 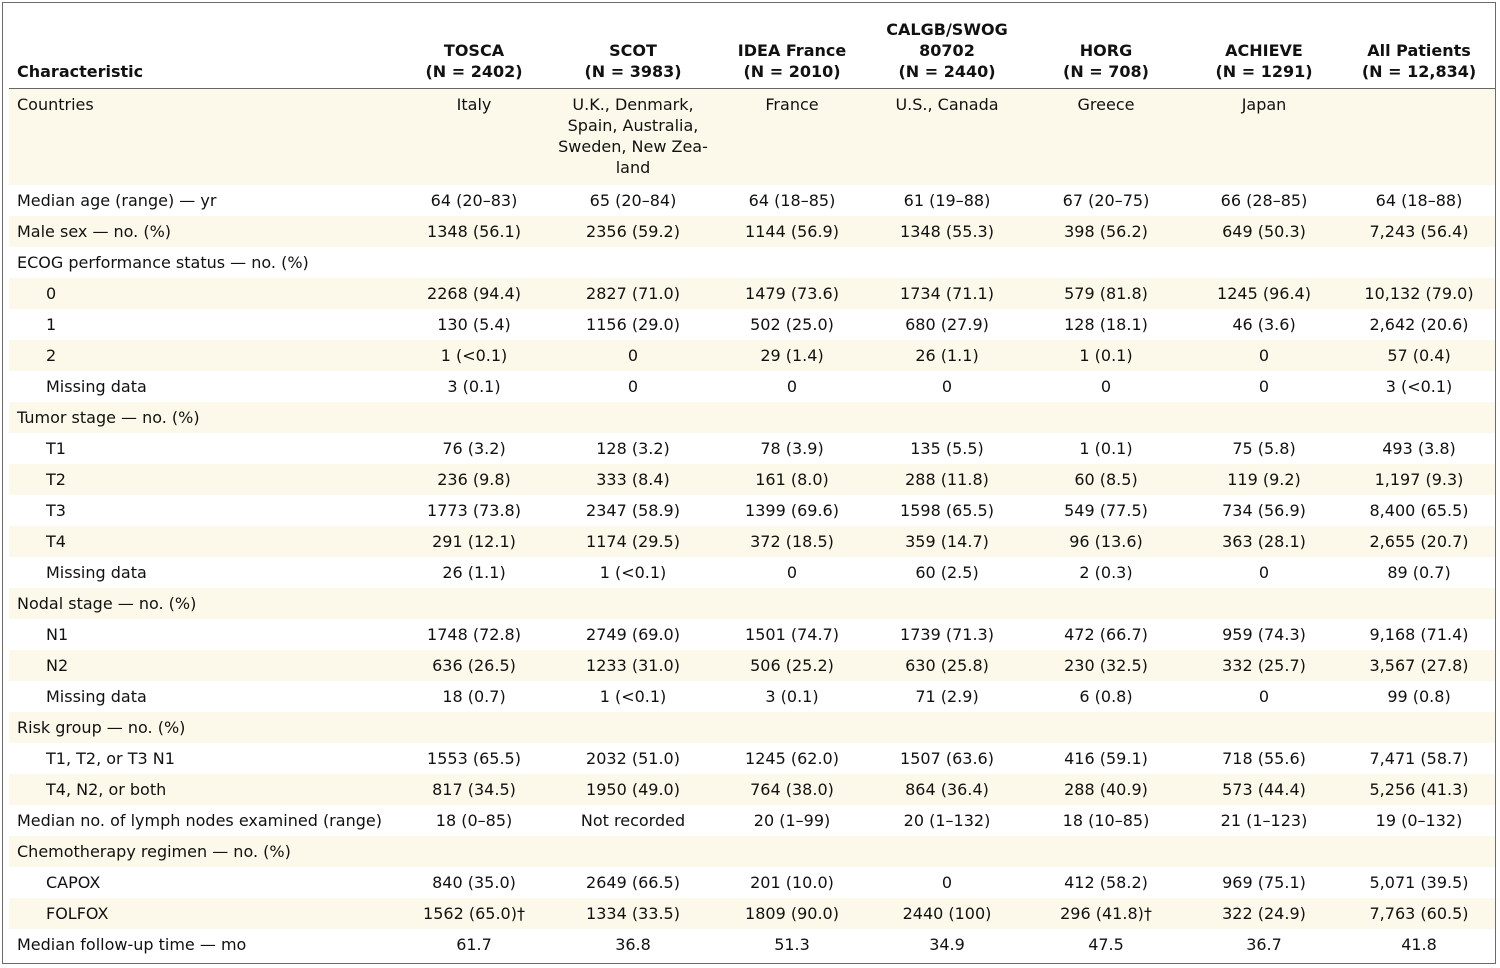 I want to click on cell-idea-france: 1809 (90.0), so click(x=792, y=913).